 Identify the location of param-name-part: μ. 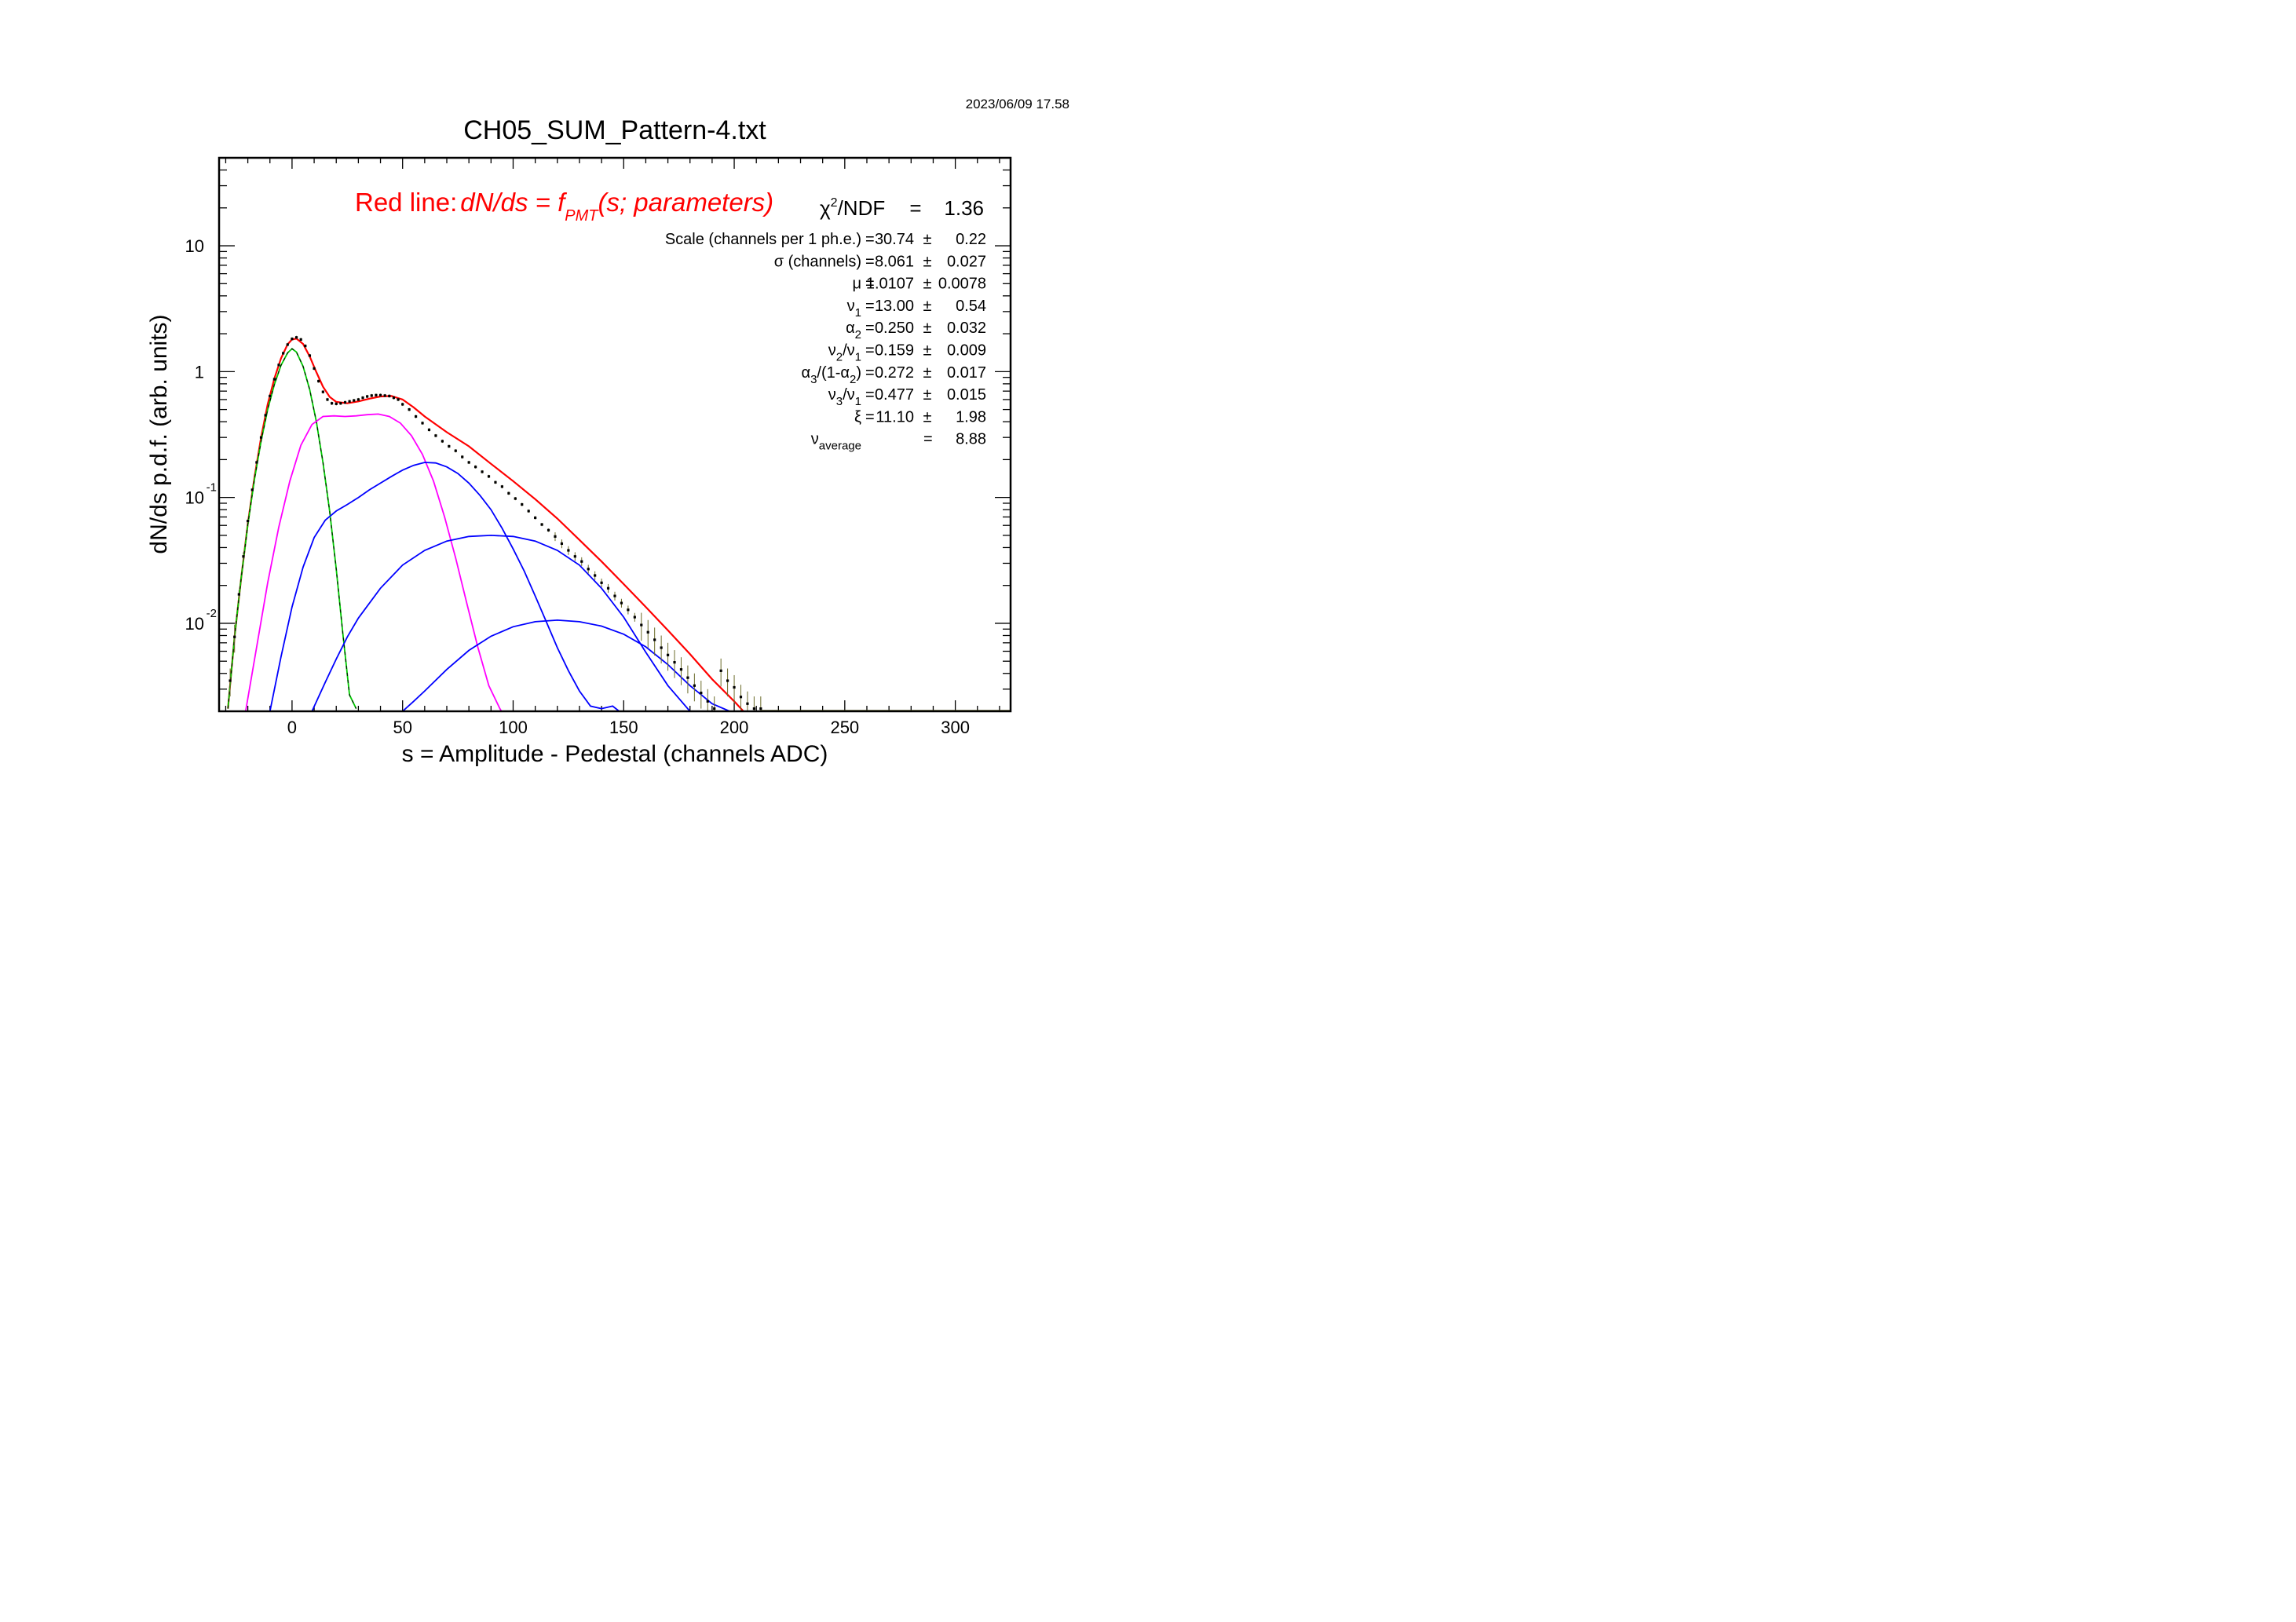
(856, 284).